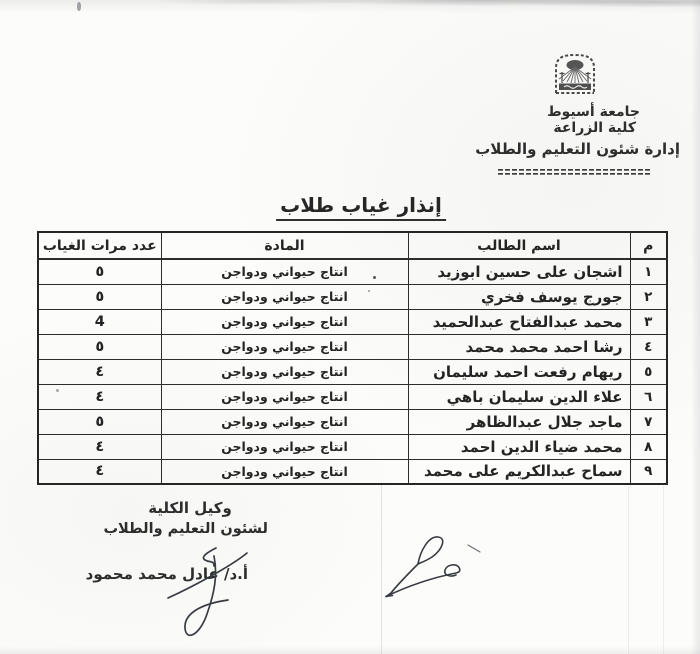 This screenshot has height=654, width=700. What do you see at coordinates (166, 574) in the screenshot?
I see `signatory-name: أ.د/ عادل محمد محمود` at bounding box center [166, 574].